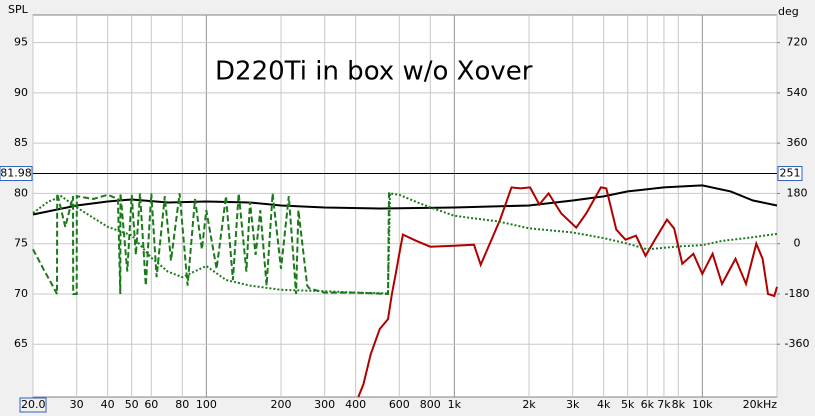 Image resolution: width=815 pixels, height=416 pixels. What do you see at coordinates (628, 404) in the screenshot?
I see `x-tick-label: 5k` at bounding box center [628, 404].